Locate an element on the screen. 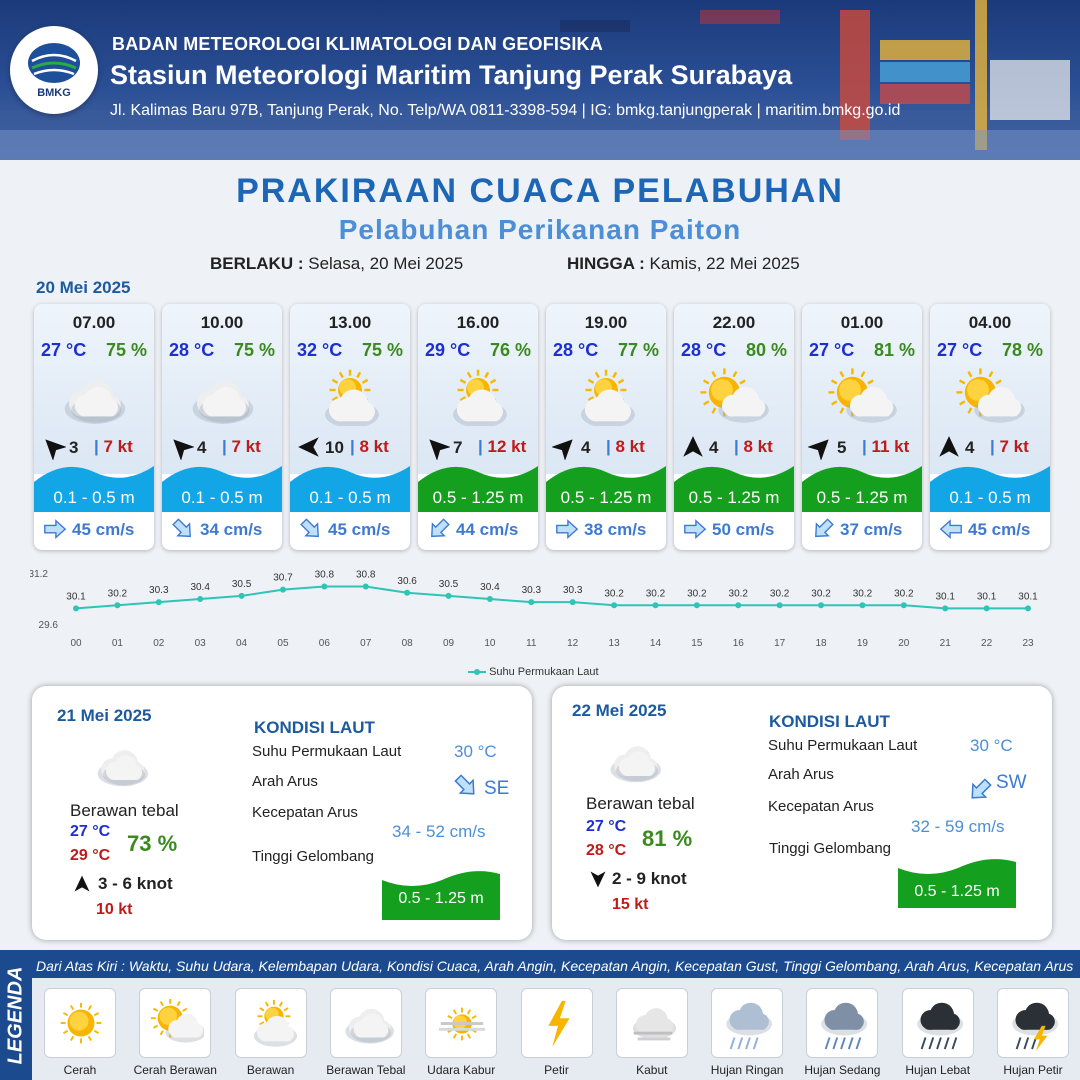  sea-condition-heading: KONDISI LAUT is located at coordinates (829, 721).